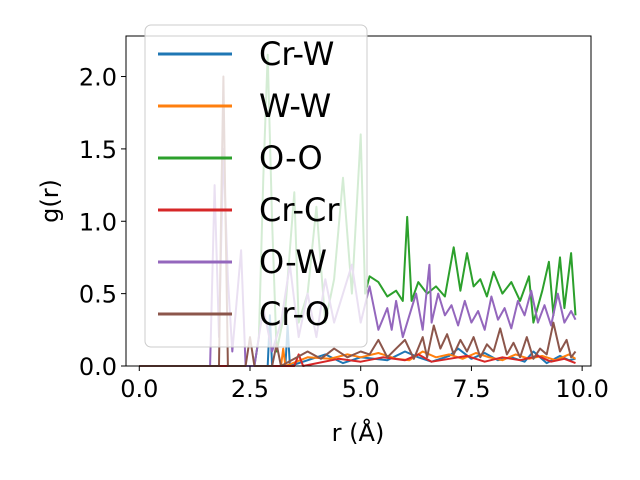 Image resolution: width=640 pixels, height=480 pixels. I want to click on legend-label-o-o: O-O, so click(291, 158).